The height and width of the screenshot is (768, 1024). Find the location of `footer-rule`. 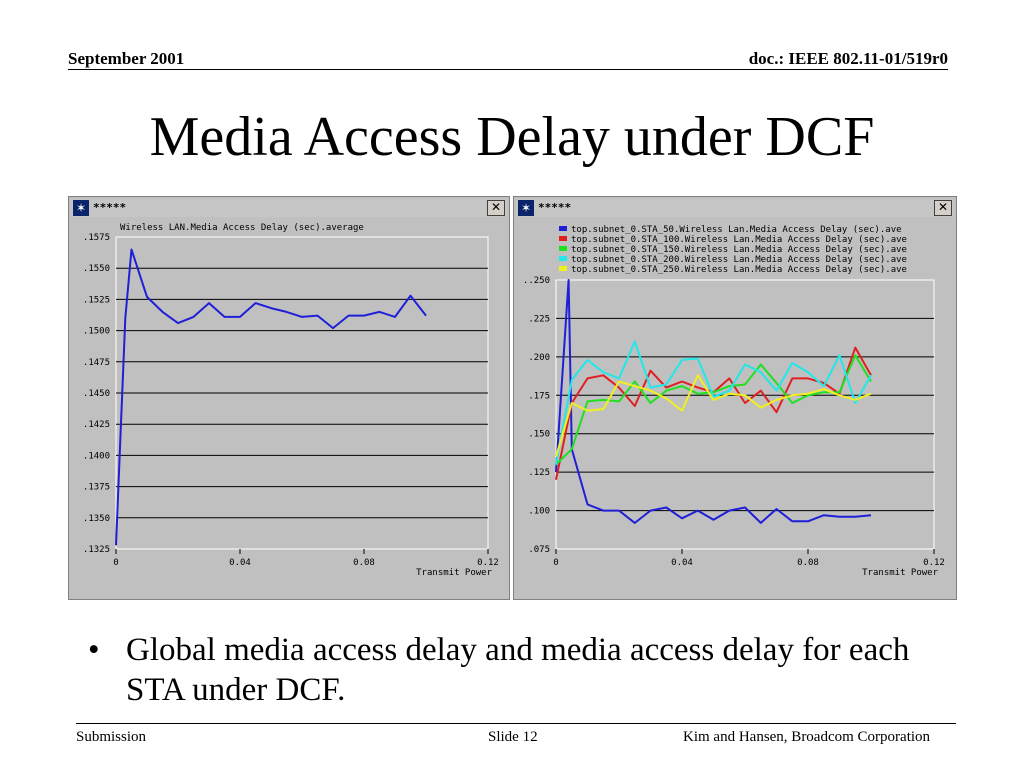

footer-rule is located at coordinates (516, 723).